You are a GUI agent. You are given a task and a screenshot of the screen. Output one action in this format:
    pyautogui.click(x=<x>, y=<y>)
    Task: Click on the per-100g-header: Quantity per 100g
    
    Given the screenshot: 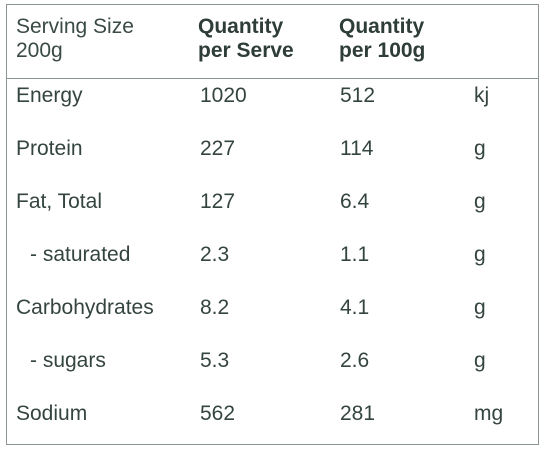 What is the action you would take?
    pyautogui.click(x=382, y=39)
    